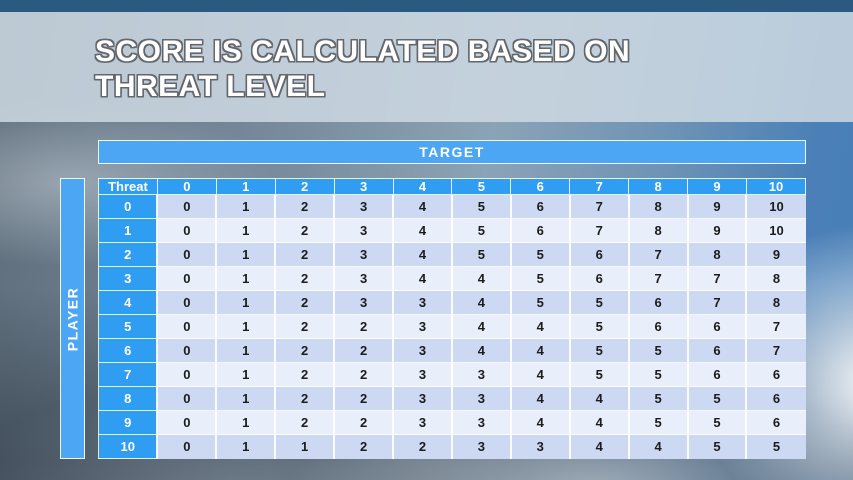 This screenshot has width=853, height=480. I want to click on target-column-header: 7, so click(599, 186).